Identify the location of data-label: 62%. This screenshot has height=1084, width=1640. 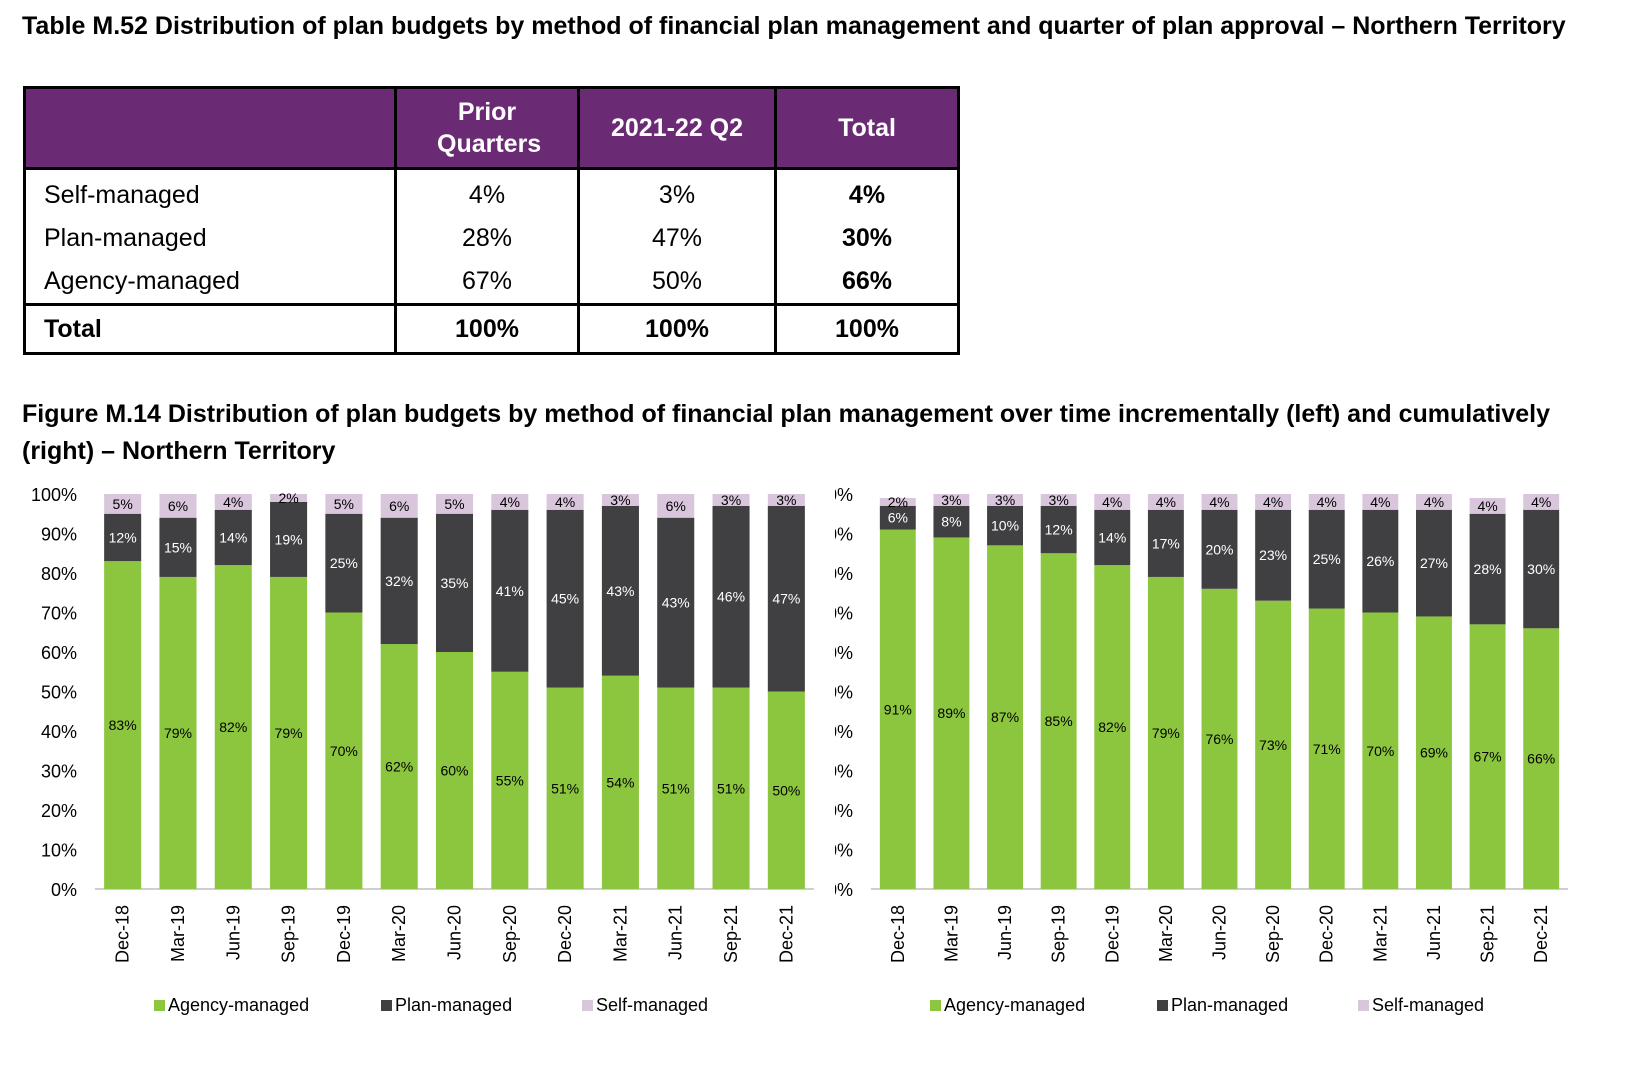
(399, 767).